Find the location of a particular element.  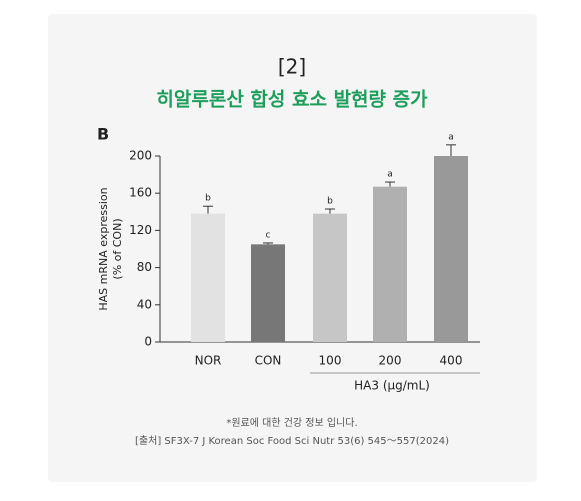

y-tick-label: 160 is located at coordinates (140, 193).